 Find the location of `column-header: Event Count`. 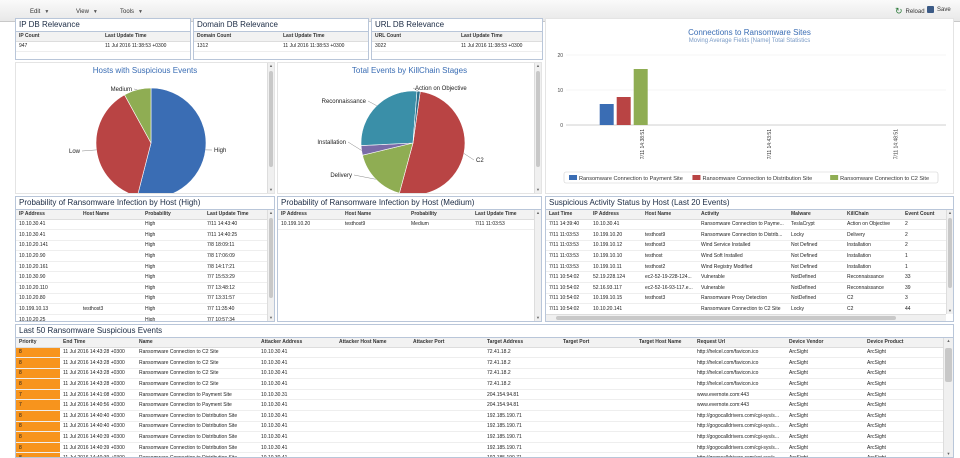

column-header: Event Count is located at coordinates (924, 215).